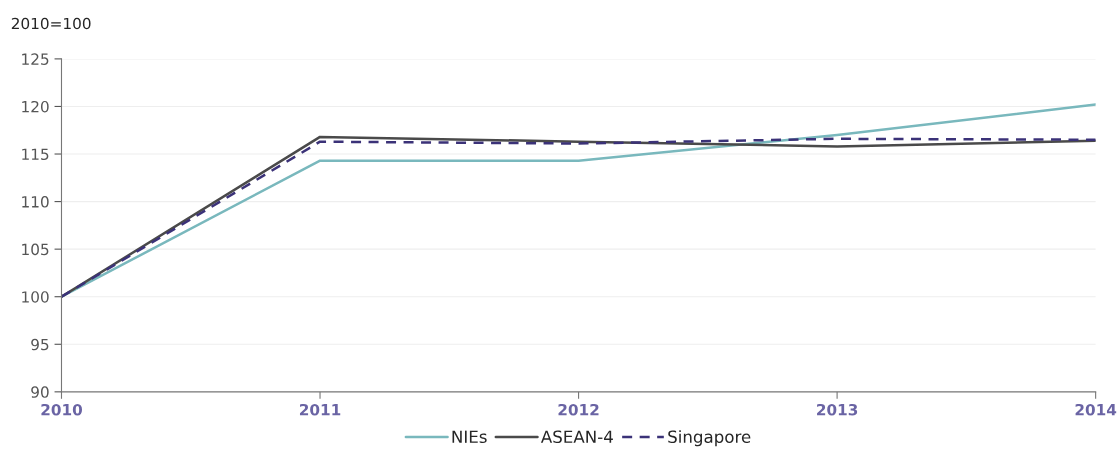  I want to click on y-axis-title: 2010=100, so click(51, 23).